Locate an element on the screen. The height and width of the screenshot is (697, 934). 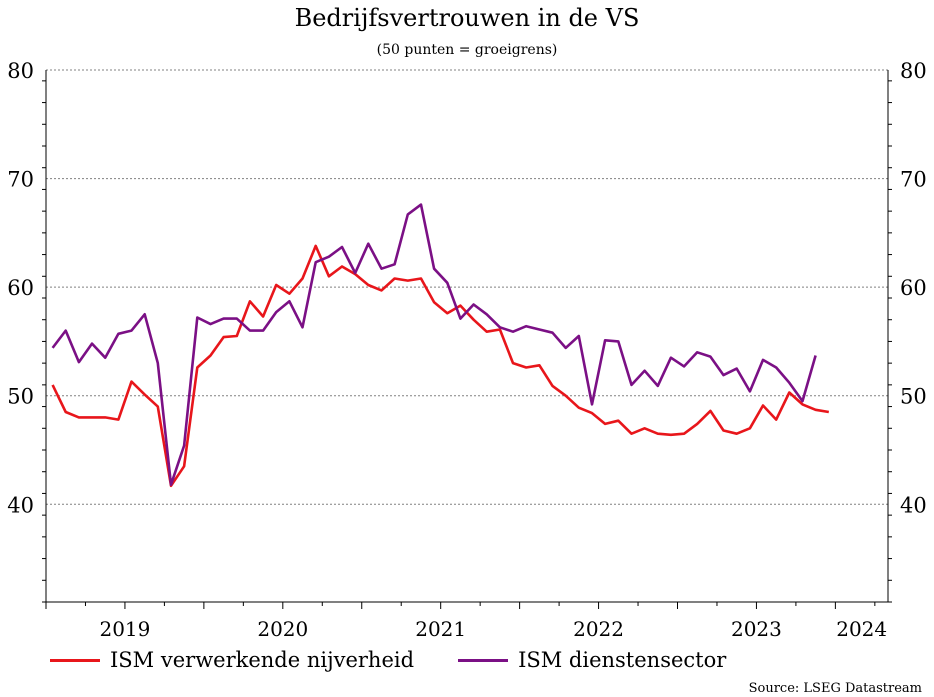
legend-label-manufacturing: ISM verwerkende nijverheid is located at coordinates (262, 660).